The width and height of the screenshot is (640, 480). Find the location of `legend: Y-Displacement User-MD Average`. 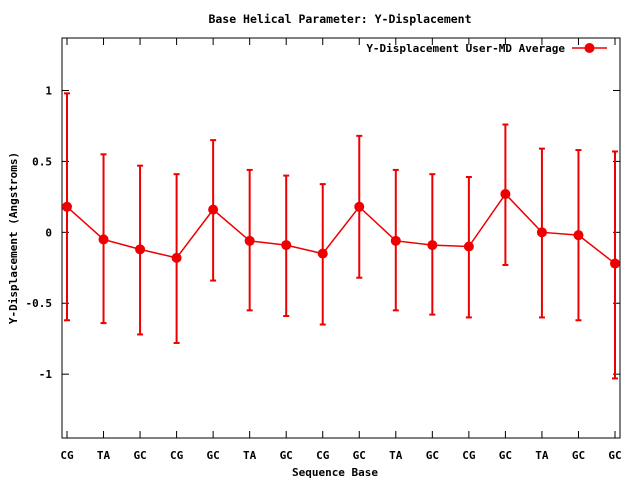

legend: Y-Displacement User-MD Average is located at coordinates (486, 48).